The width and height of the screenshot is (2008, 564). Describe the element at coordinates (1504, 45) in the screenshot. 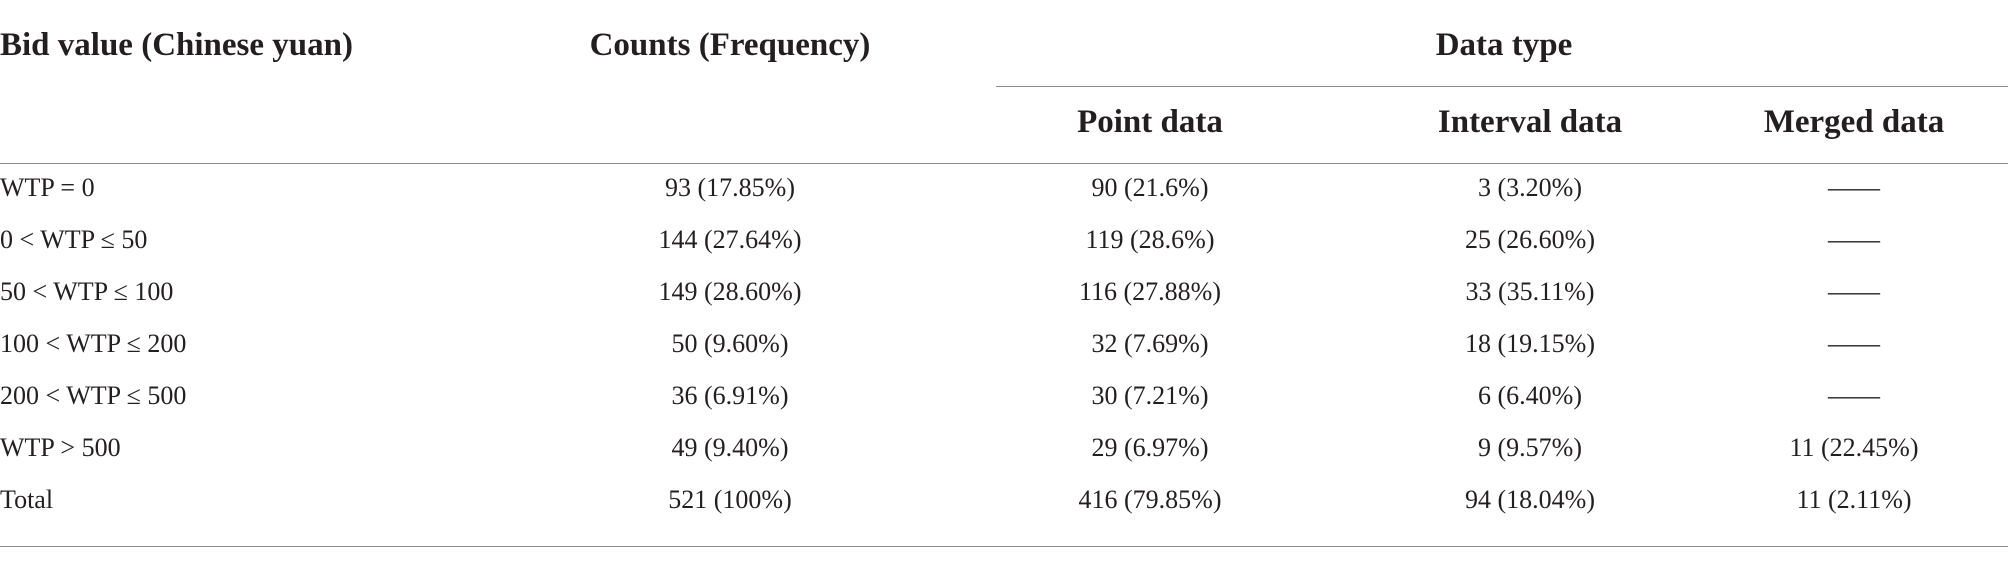

I see `header-data-type: Data type` at that location.